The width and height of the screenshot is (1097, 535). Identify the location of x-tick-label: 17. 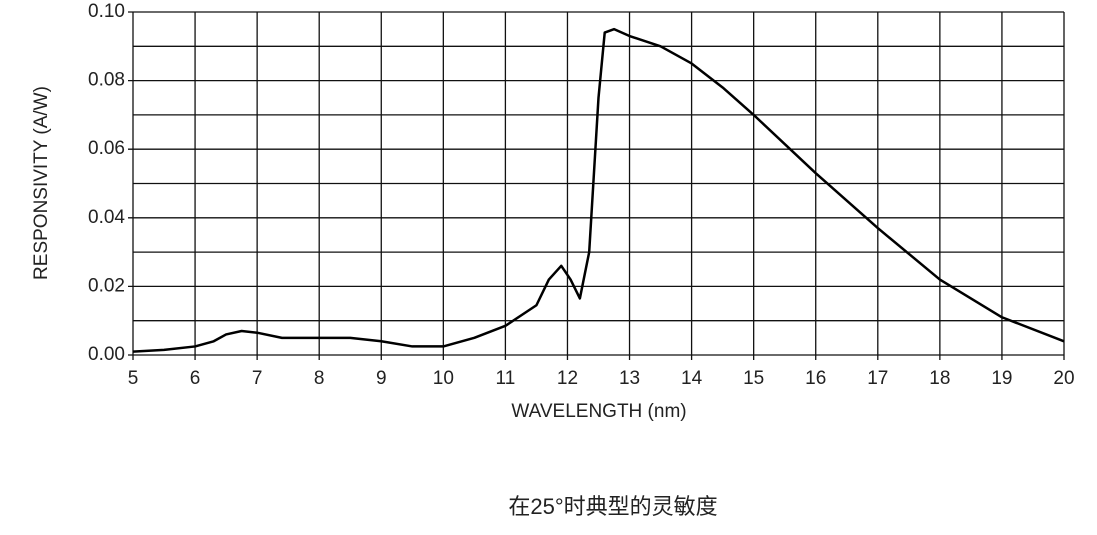
(877, 378).